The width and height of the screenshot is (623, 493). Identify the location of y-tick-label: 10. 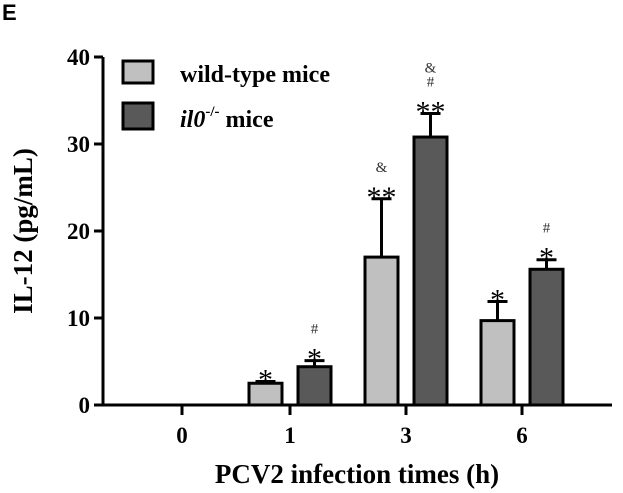
(78, 318).